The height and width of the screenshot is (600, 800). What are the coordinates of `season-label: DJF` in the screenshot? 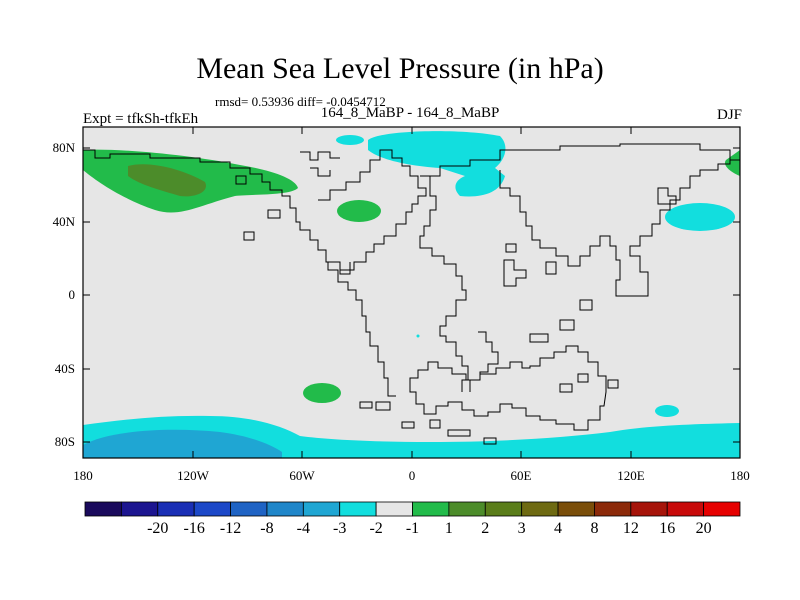 It's located at (729, 115).